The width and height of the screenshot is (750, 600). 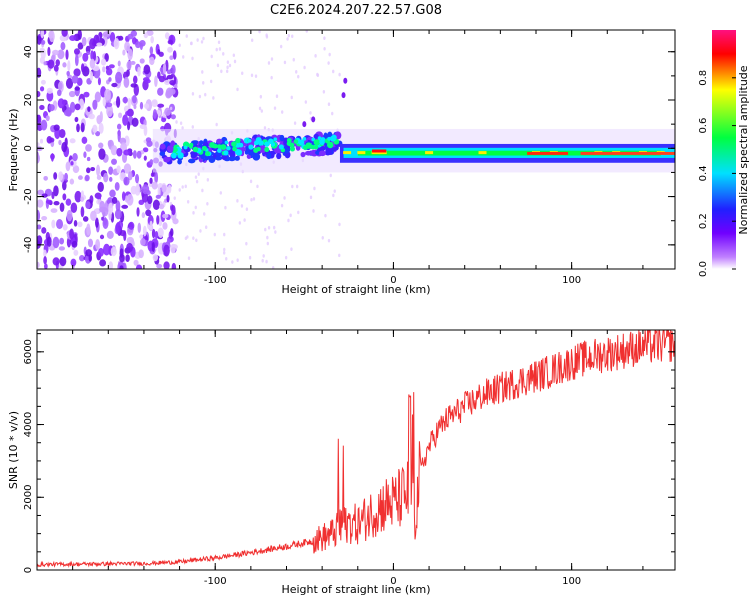 I want to click on snr-xtick-label: 0, so click(x=393, y=581).